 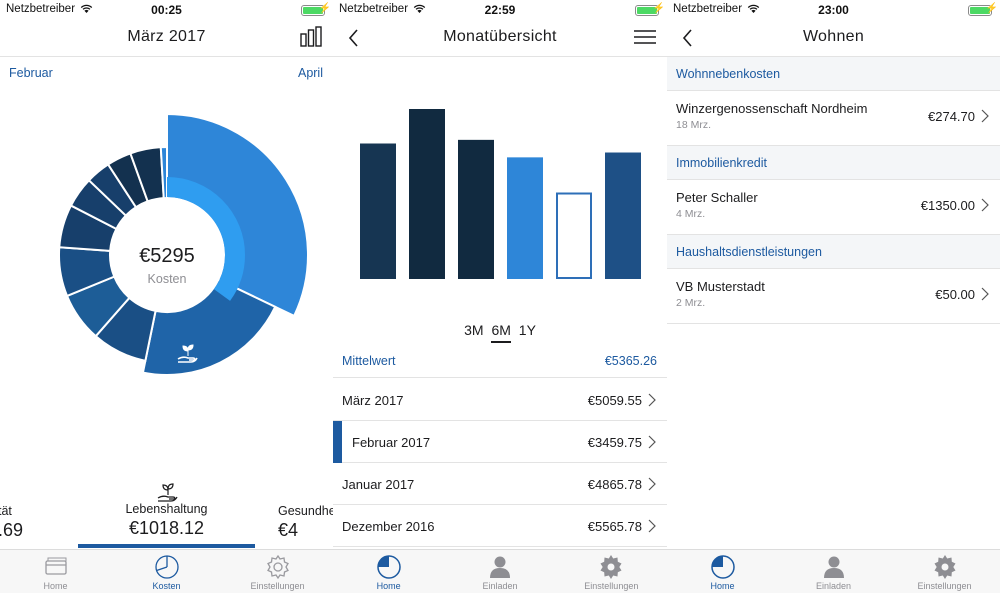 I want to click on transaction-amount: €1350.00, so click(x=947, y=205).